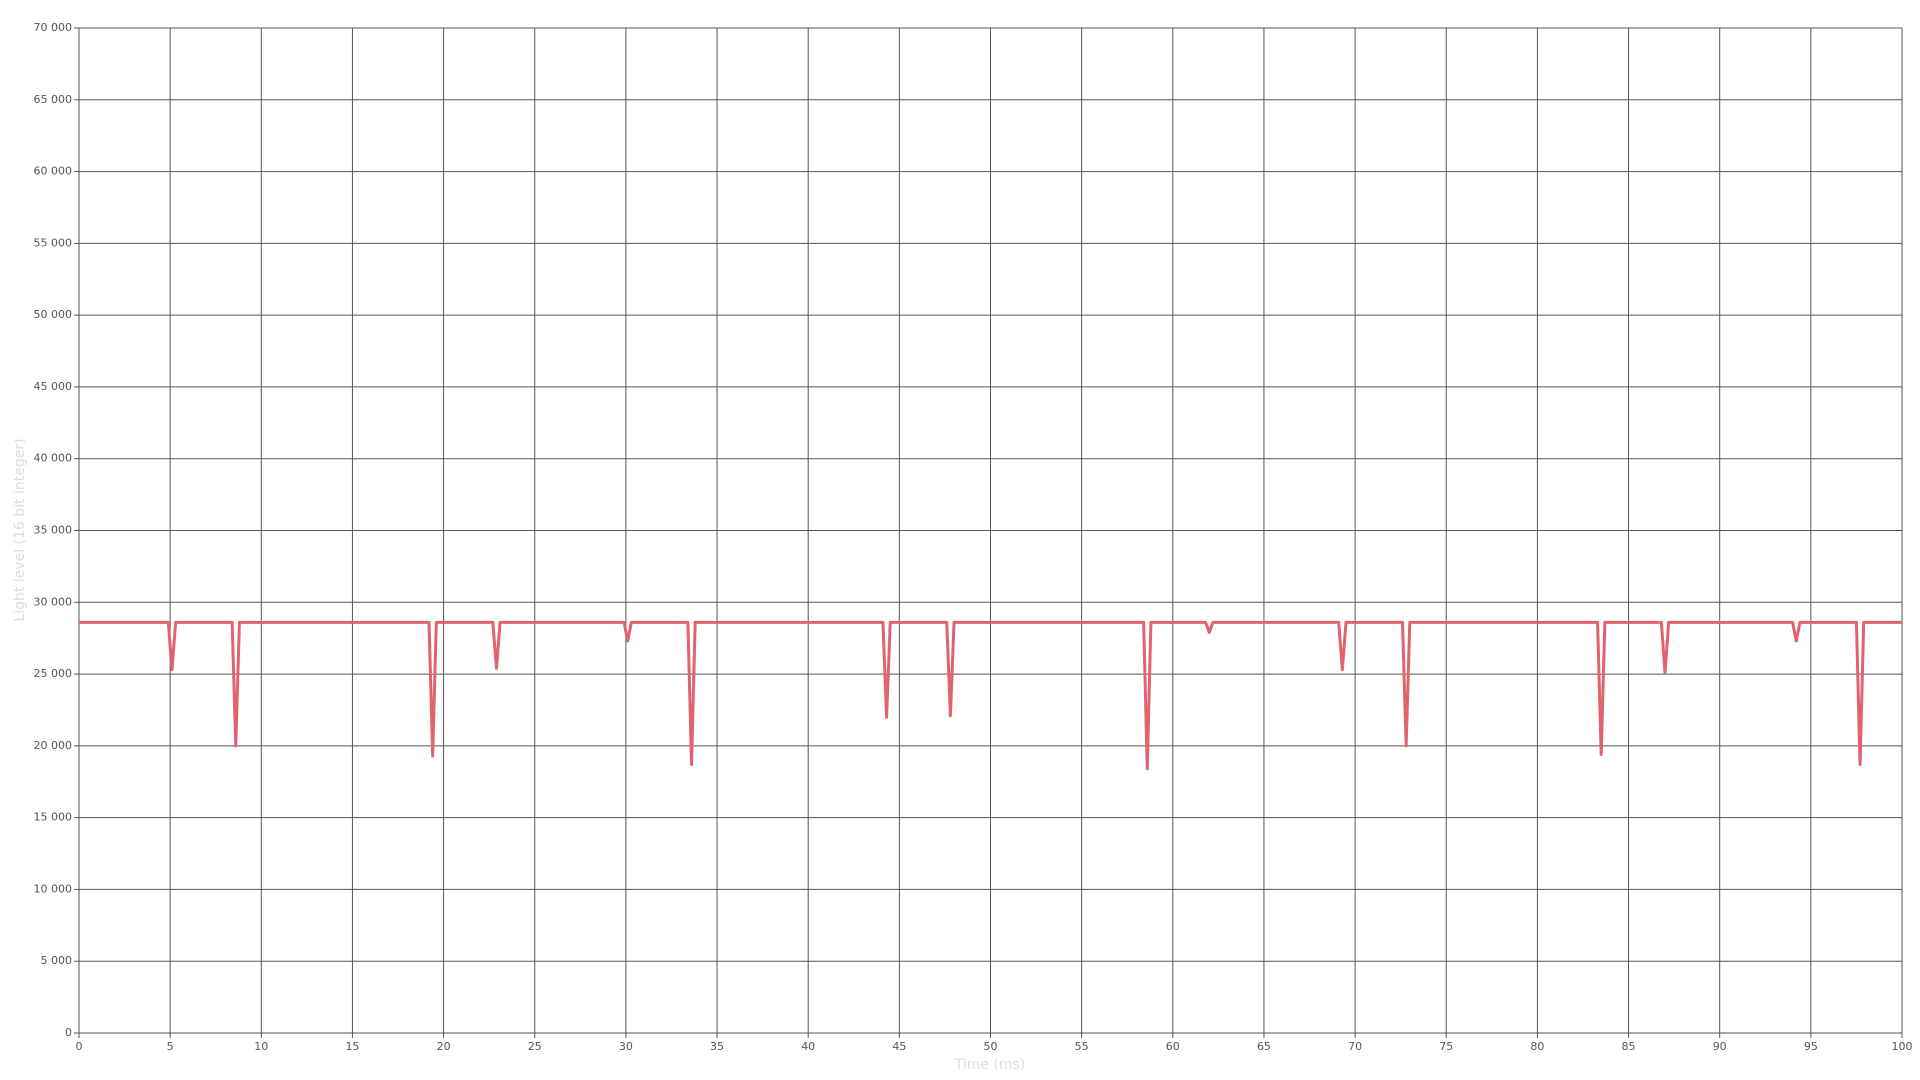  Describe the element at coordinates (170, 1046) in the screenshot. I see `x-tick-label: 5` at that location.